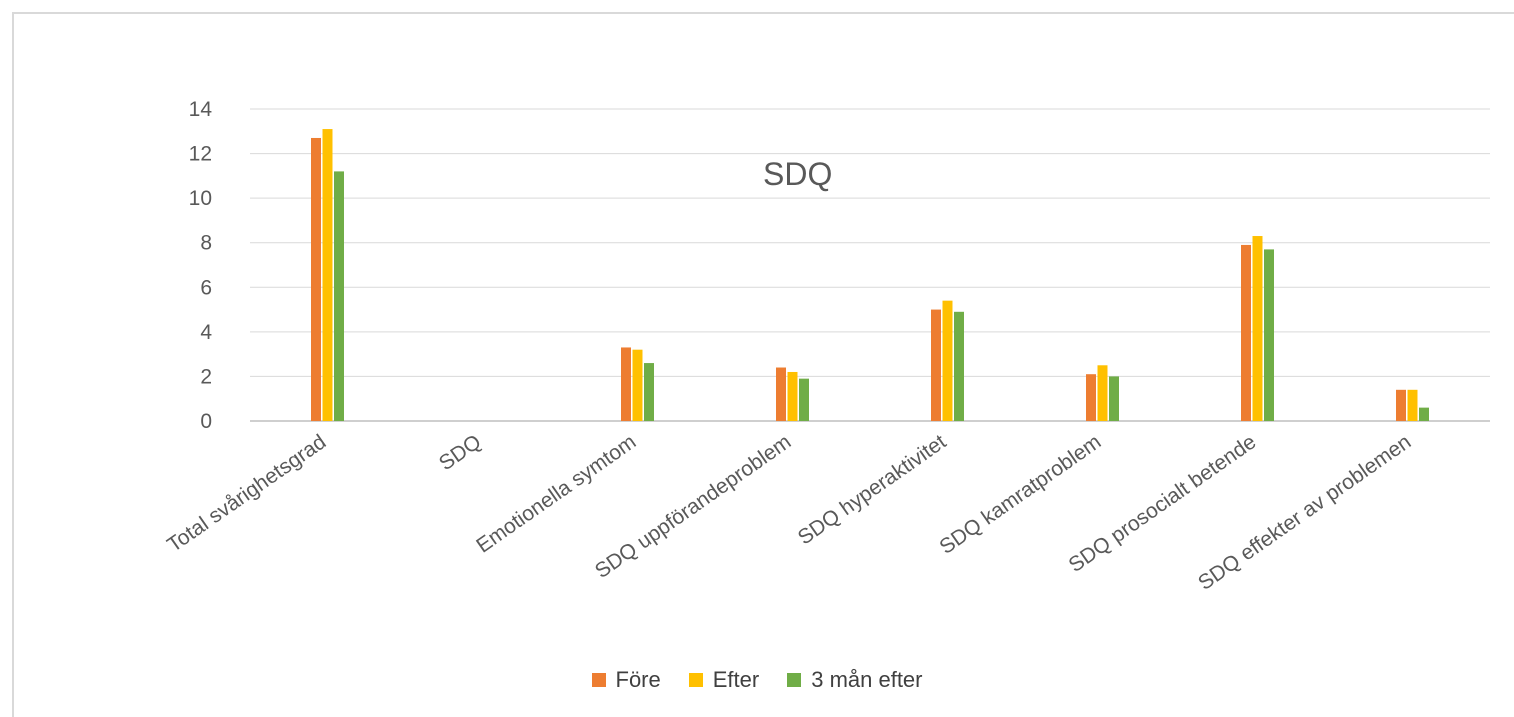  I want to click on x-tick-label: SDQ hyperaktivitet, so click(872, 489).